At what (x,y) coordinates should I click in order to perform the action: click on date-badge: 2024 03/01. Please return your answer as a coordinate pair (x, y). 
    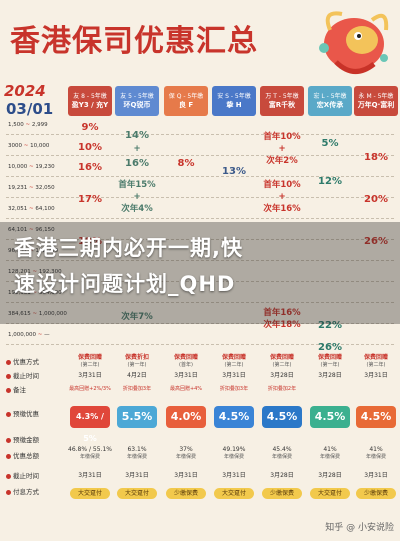
    Looking at the image, I should click on (35, 102).